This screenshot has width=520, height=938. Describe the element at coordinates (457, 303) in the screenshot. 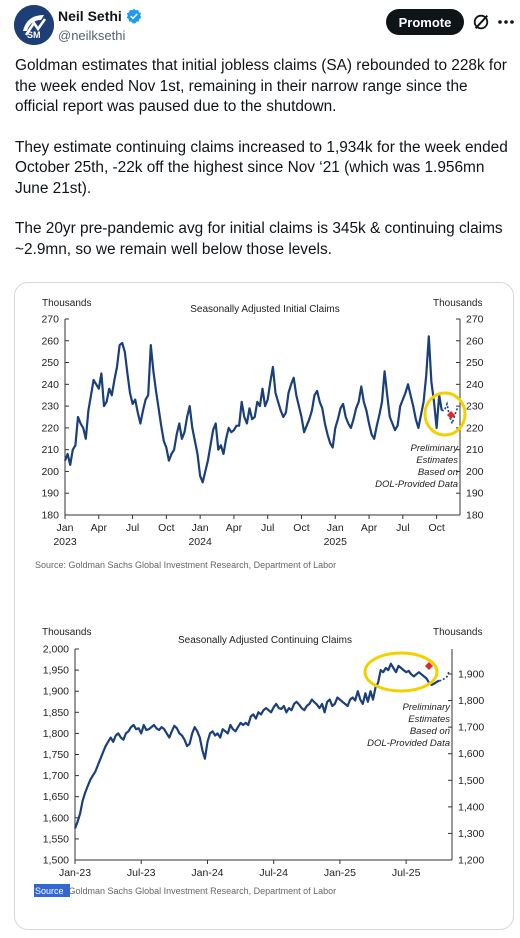

I see `chart1-right-unit: Thousands` at that location.